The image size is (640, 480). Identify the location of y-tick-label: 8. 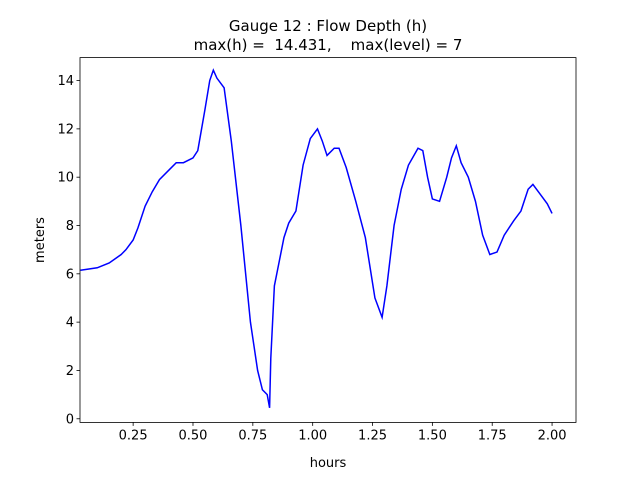
(70, 226).